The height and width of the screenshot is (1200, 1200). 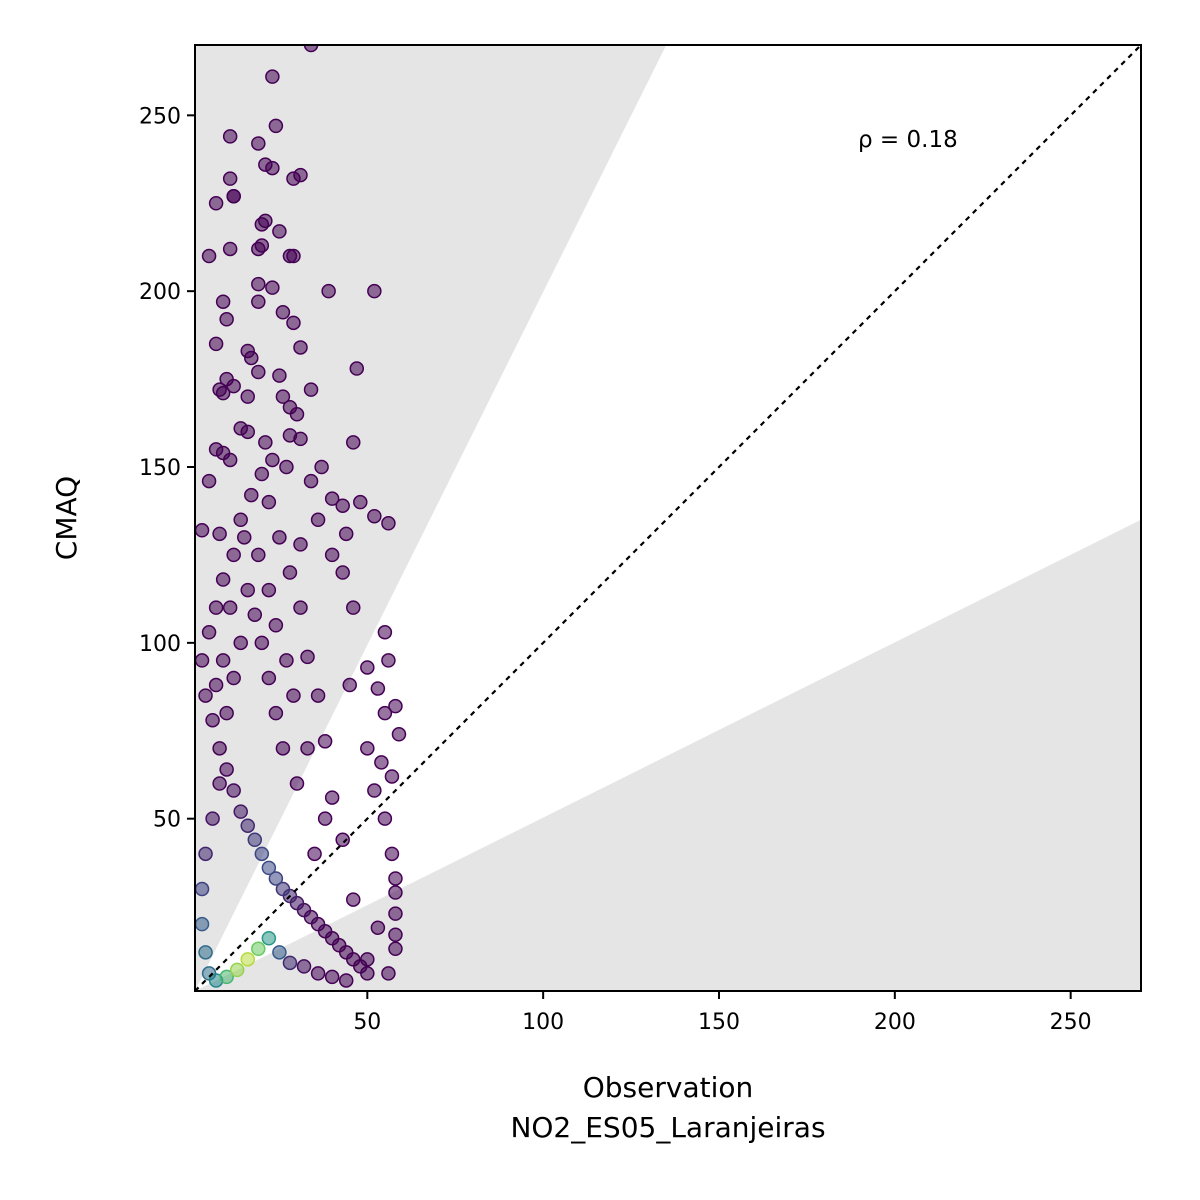 I want to click on x-axis-label: Observation, so click(x=668, y=1087).